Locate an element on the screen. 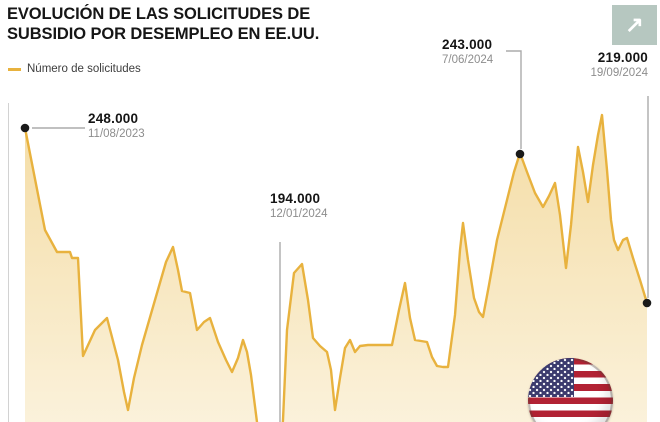  annotation-june-2024: 243.000 7/06/2024 is located at coordinates (467, 52).